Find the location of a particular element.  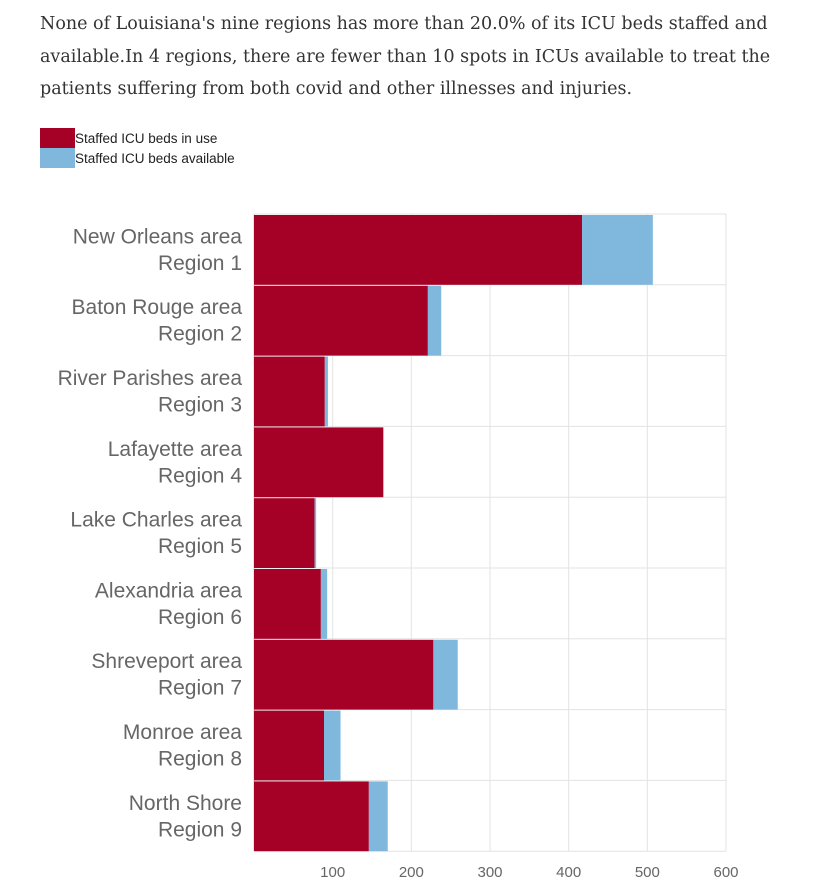

category-label-2-line-2: Region 2 is located at coordinates (200, 334).